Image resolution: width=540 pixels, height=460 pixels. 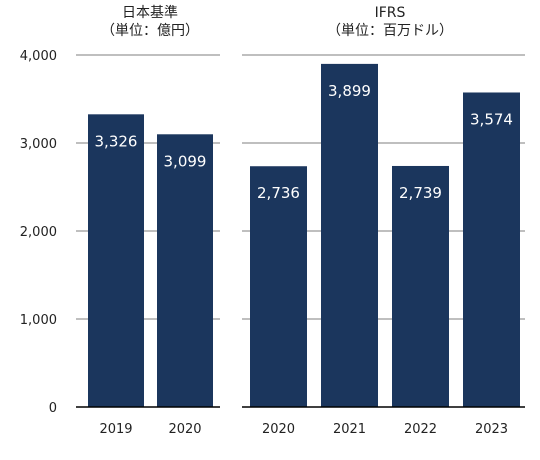 What do you see at coordinates (491, 119) in the screenshot?
I see `data-label: 3,574` at bounding box center [491, 119].